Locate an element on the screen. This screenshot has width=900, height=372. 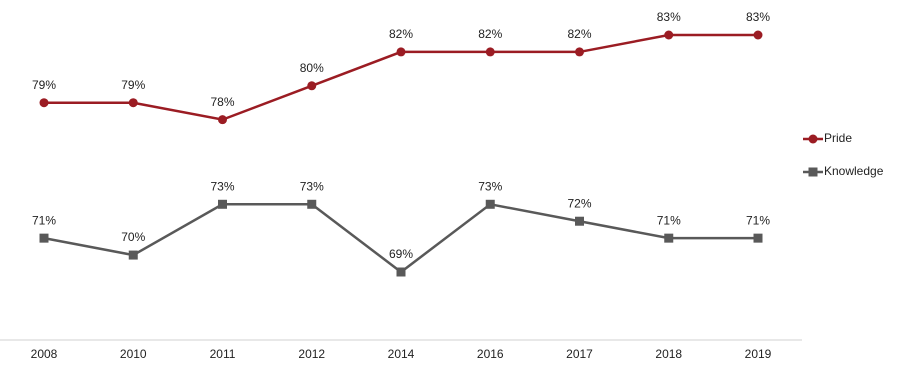
data-label: 70% is located at coordinates (133, 237).